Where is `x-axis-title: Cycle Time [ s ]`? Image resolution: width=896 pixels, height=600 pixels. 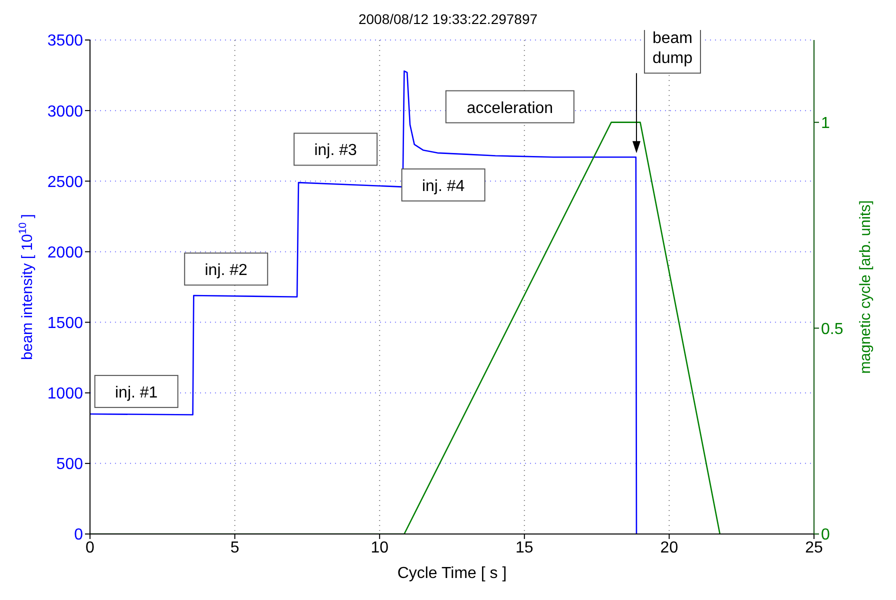 x-axis-title: Cycle Time [ s ] is located at coordinates (452, 573).